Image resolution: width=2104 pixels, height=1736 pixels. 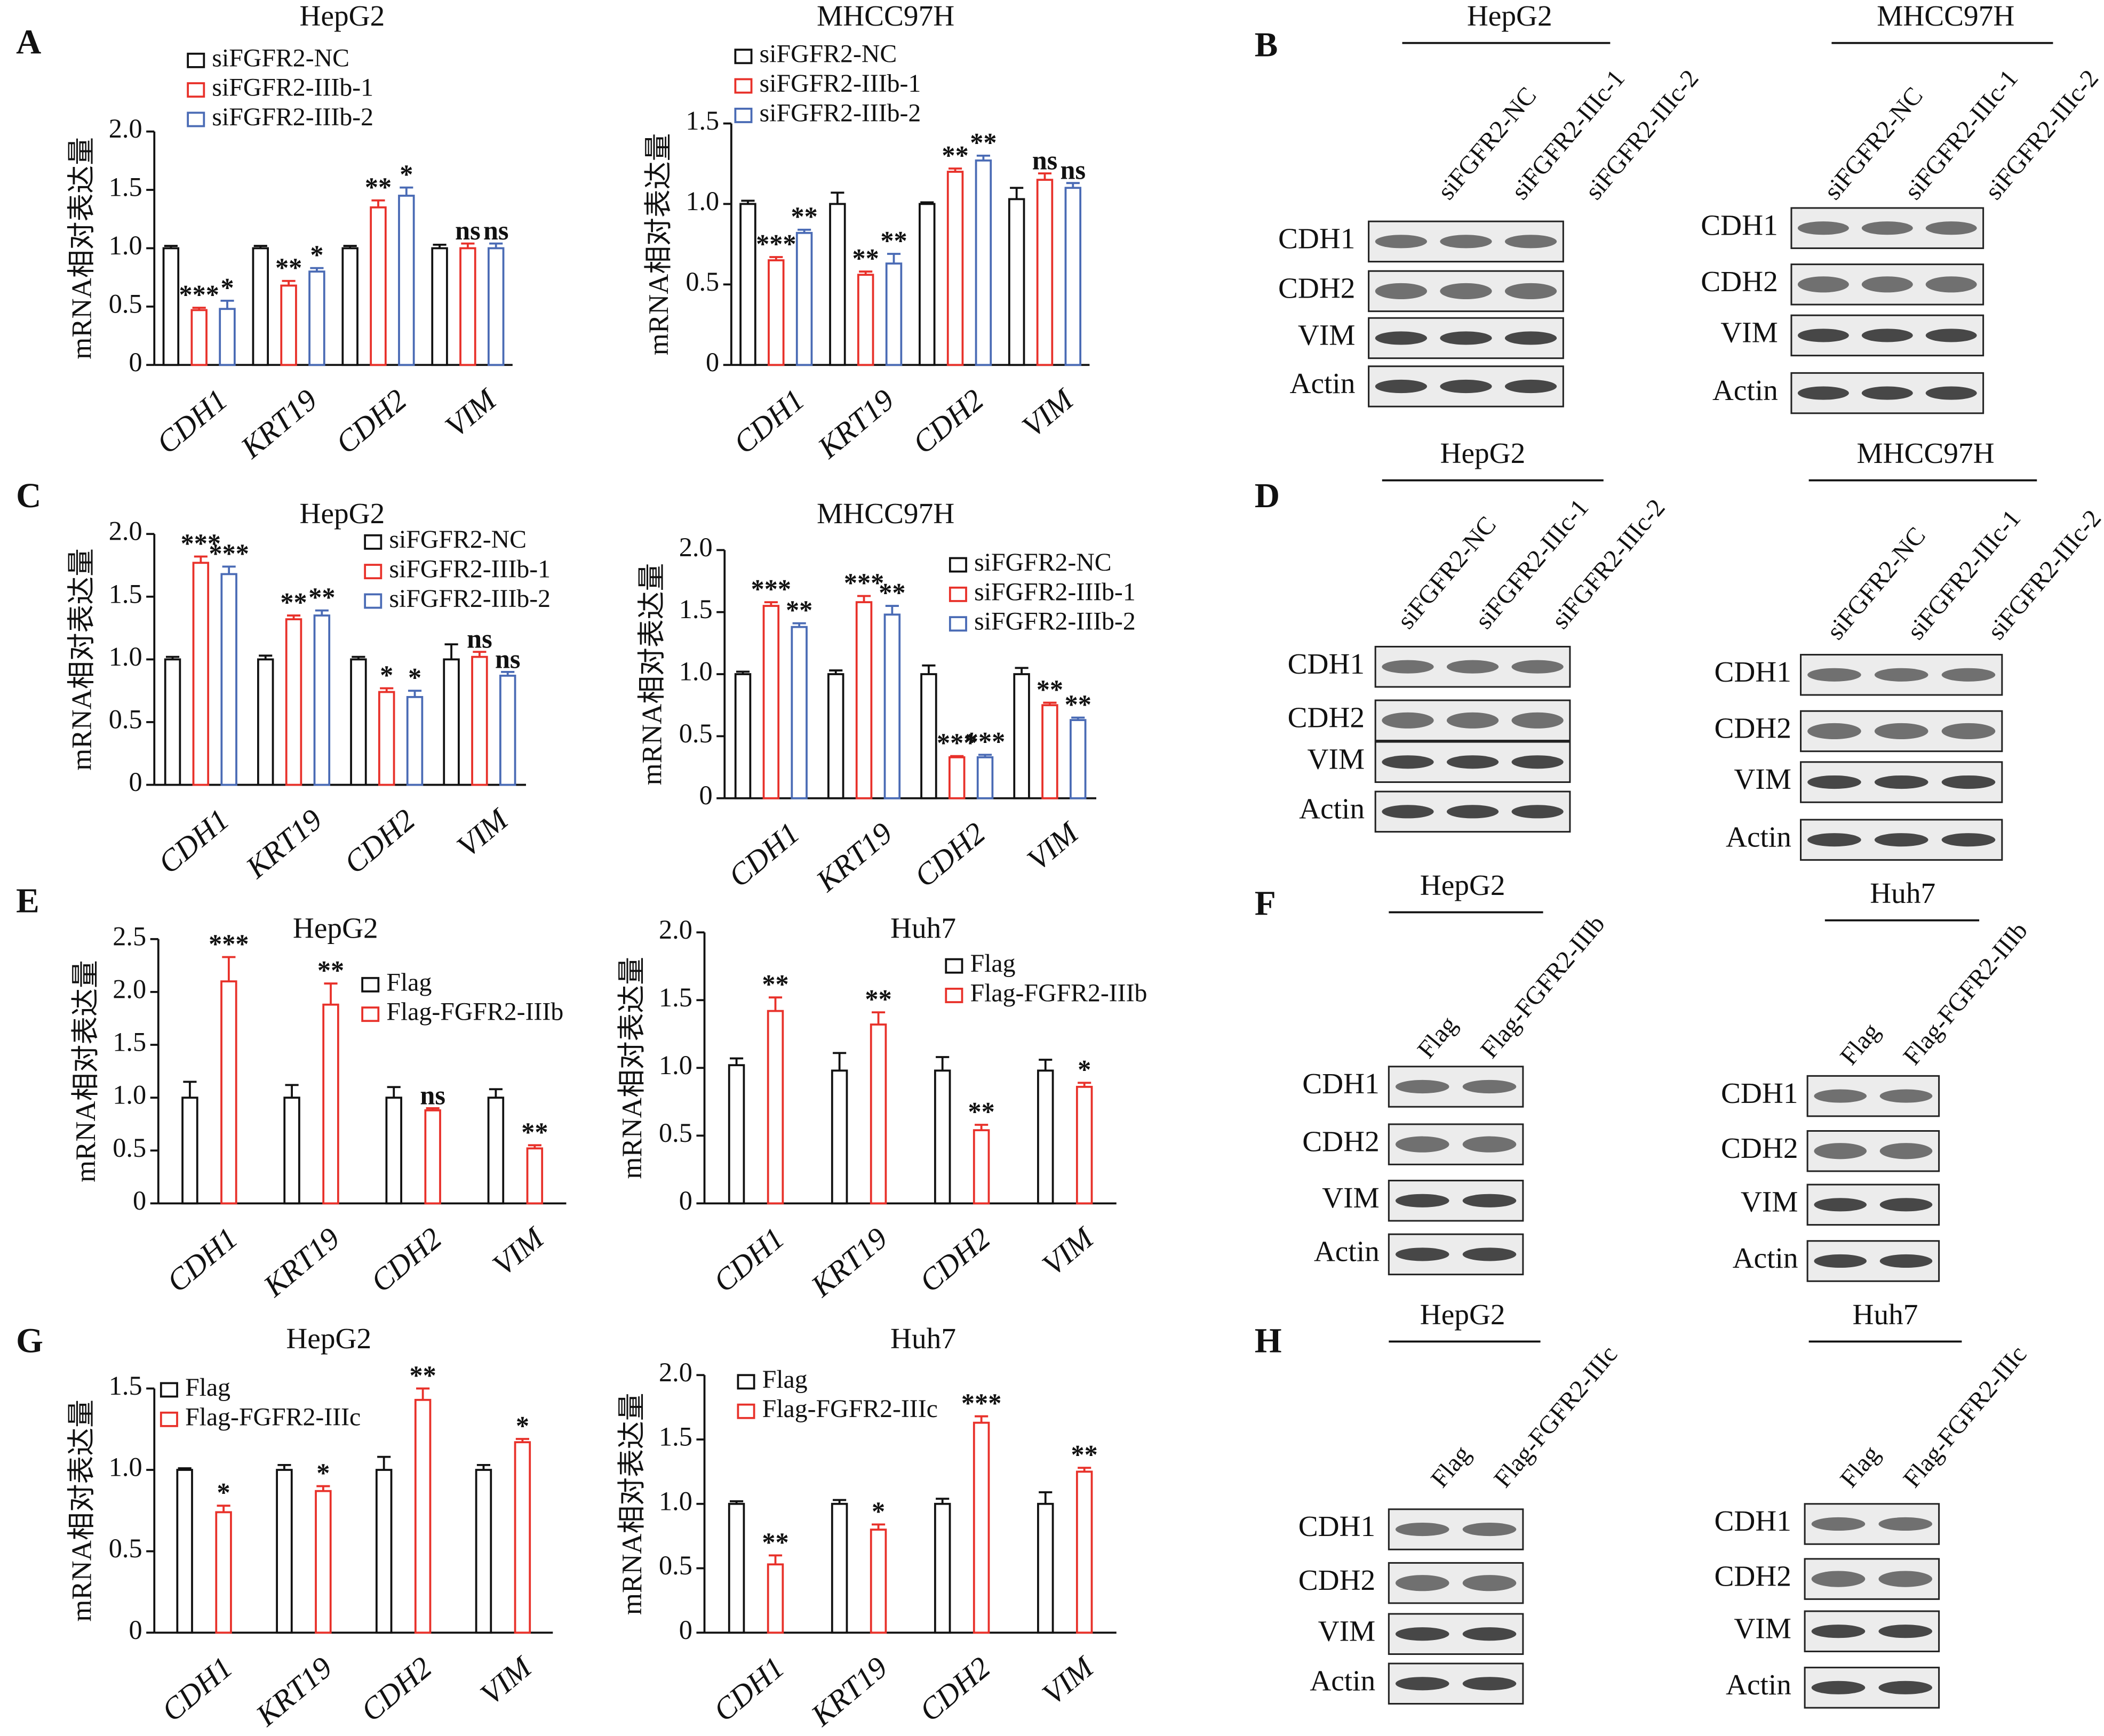 What do you see at coordinates (1555, 1416) in the screenshot?
I see `lane-label: Flag-FGFR2-IIIc` at bounding box center [1555, 1416].